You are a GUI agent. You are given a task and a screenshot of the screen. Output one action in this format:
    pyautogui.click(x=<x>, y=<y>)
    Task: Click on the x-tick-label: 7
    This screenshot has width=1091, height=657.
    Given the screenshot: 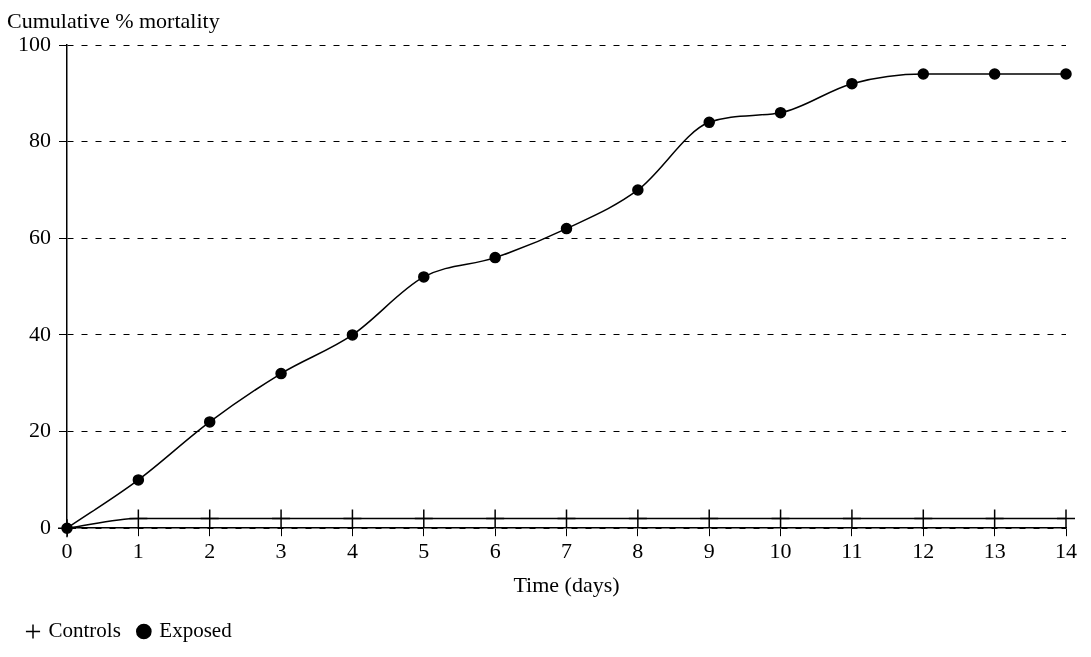 What is the action you would take?
    pyautogui.click(x=566, y=551)
    